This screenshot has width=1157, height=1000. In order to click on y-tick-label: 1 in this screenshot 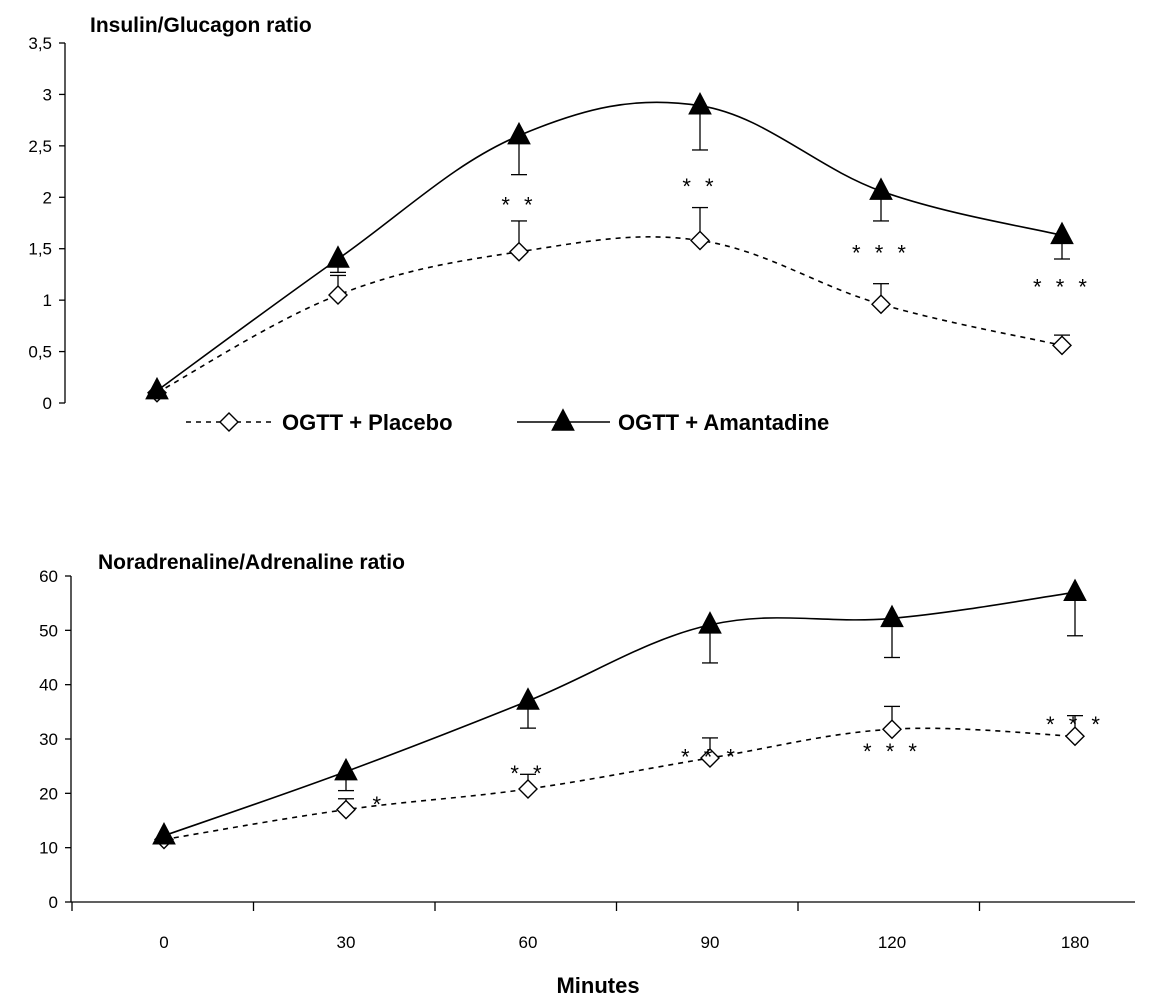, I will do `click(47, 300)`.